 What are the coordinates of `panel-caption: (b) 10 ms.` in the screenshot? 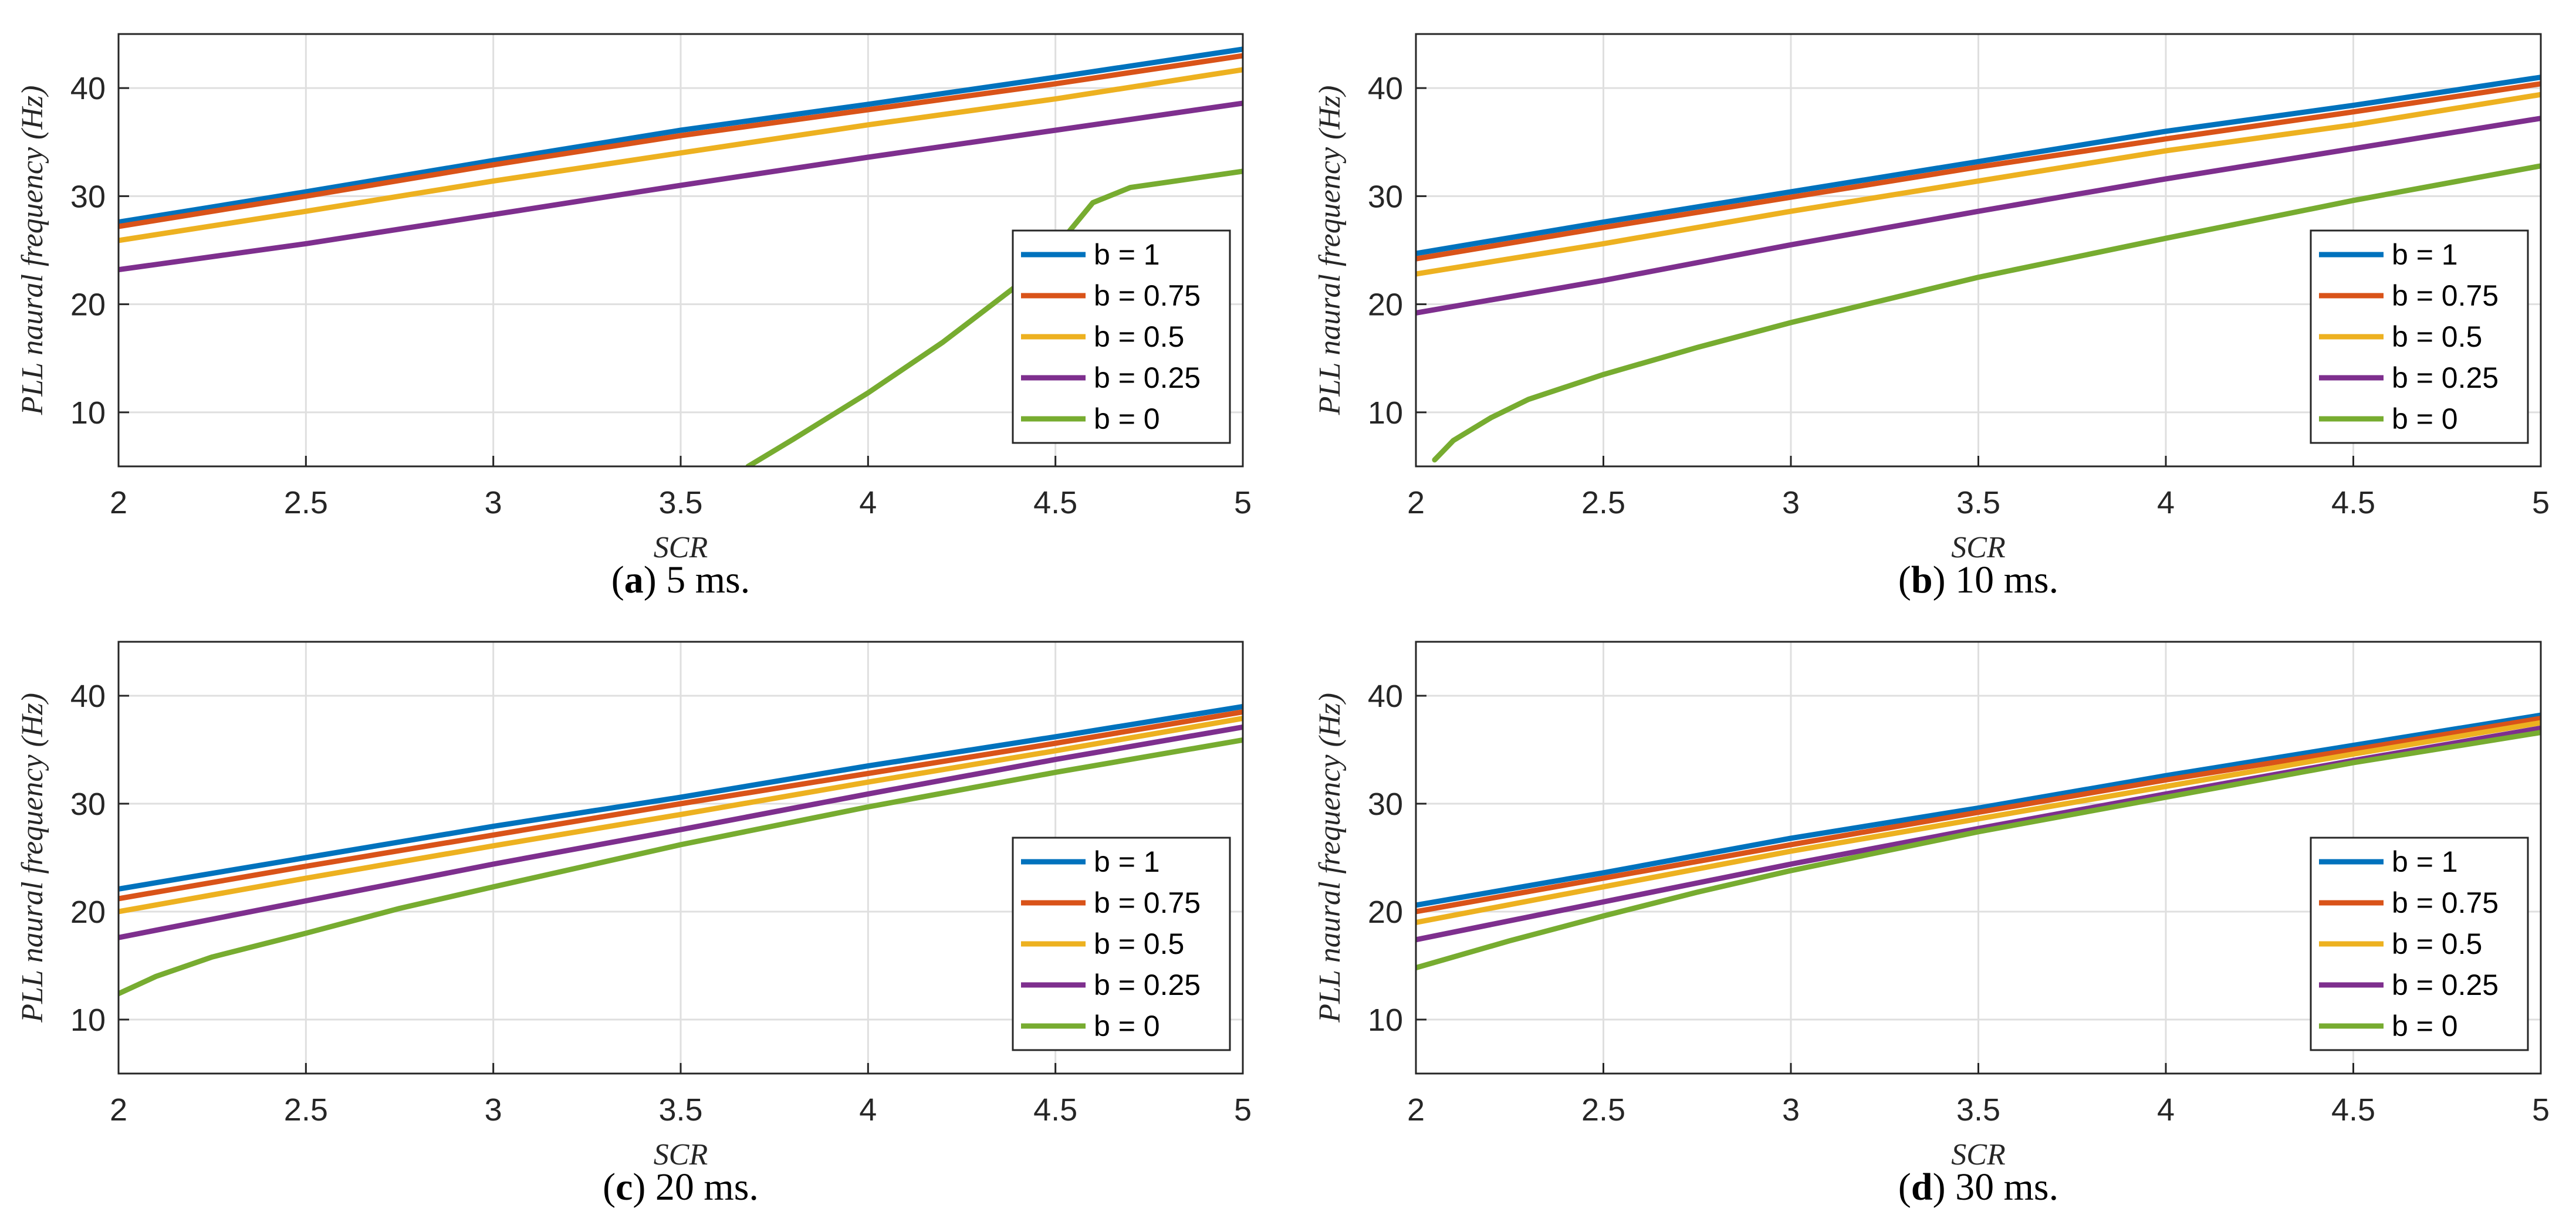 It's located at (1978, 579).